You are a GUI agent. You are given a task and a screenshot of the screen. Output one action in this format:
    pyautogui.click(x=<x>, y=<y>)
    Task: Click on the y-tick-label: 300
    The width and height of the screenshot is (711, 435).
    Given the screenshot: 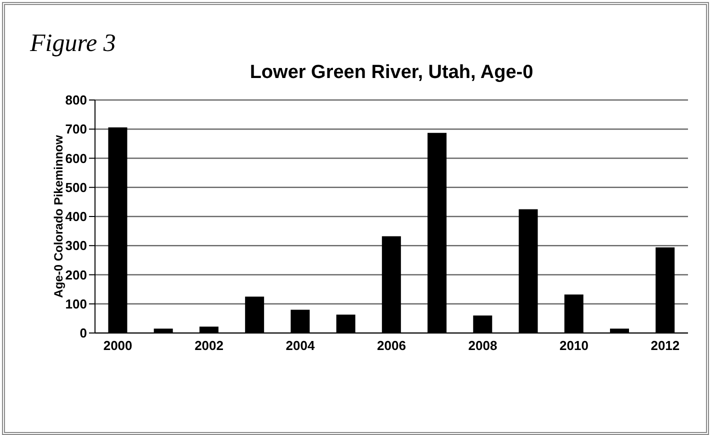 What is the action you would take?
    pyautogui.click(x=76, y=246)
    